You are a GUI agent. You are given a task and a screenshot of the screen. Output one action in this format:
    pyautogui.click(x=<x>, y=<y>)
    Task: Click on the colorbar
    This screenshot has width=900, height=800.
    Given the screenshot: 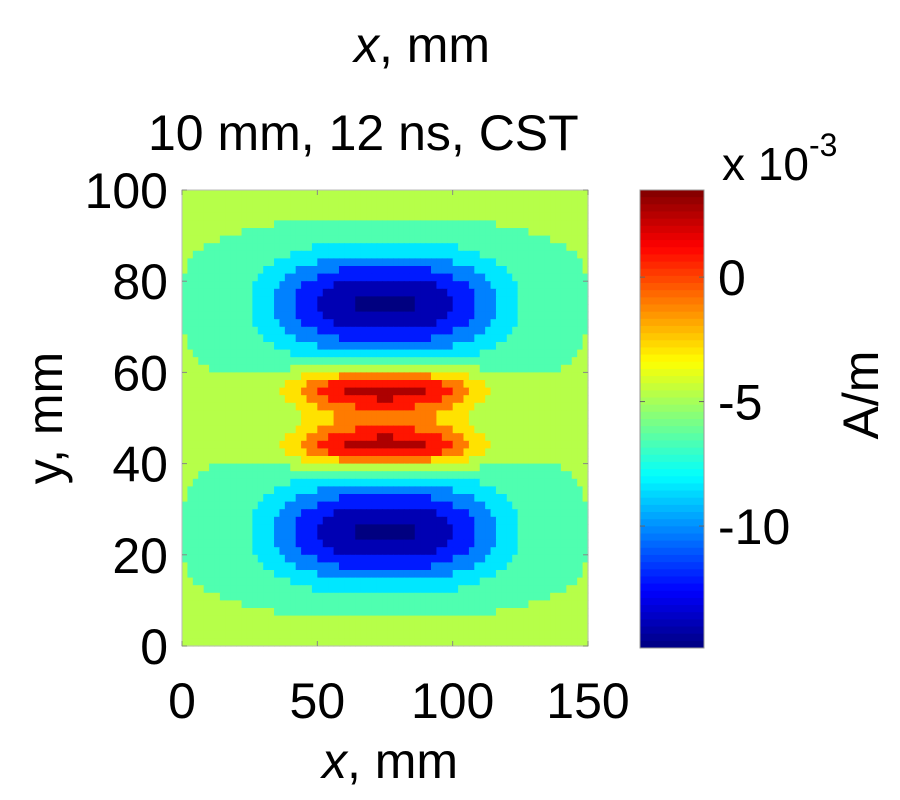 What is the action you would take?
    pyautogui.click(x=672, y=419)
    